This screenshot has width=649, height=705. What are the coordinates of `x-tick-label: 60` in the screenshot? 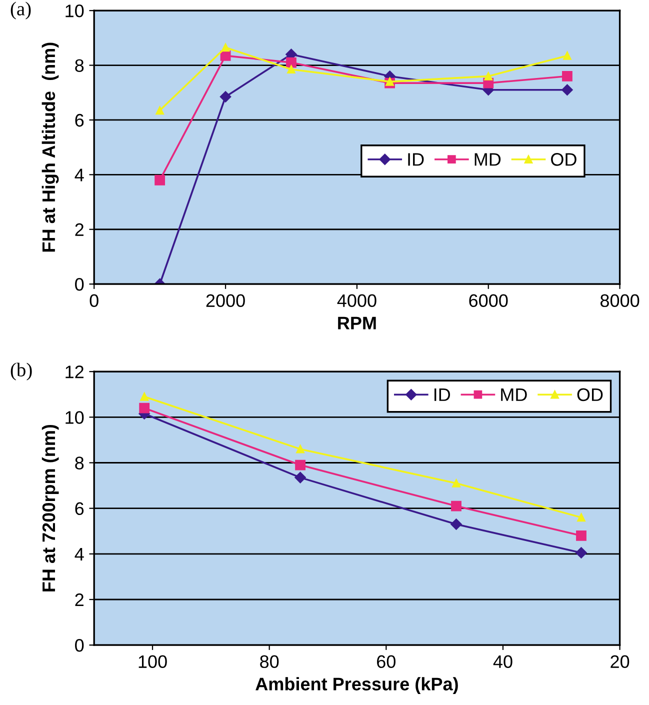 It's located at (386, 661).